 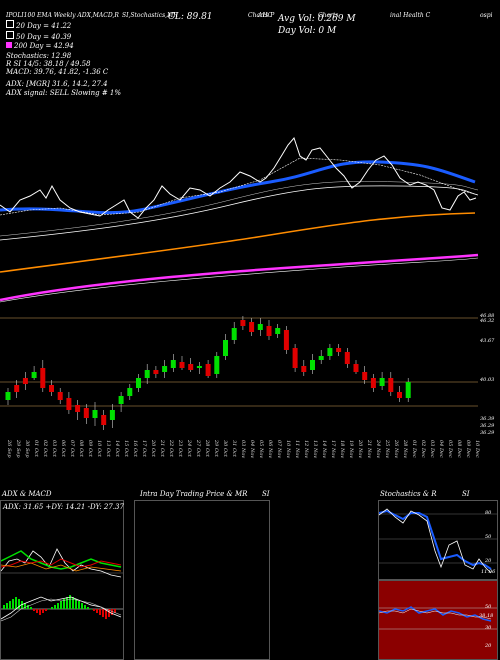 I want to click on date-label: 22 Oct, so click(x=171, y=448).